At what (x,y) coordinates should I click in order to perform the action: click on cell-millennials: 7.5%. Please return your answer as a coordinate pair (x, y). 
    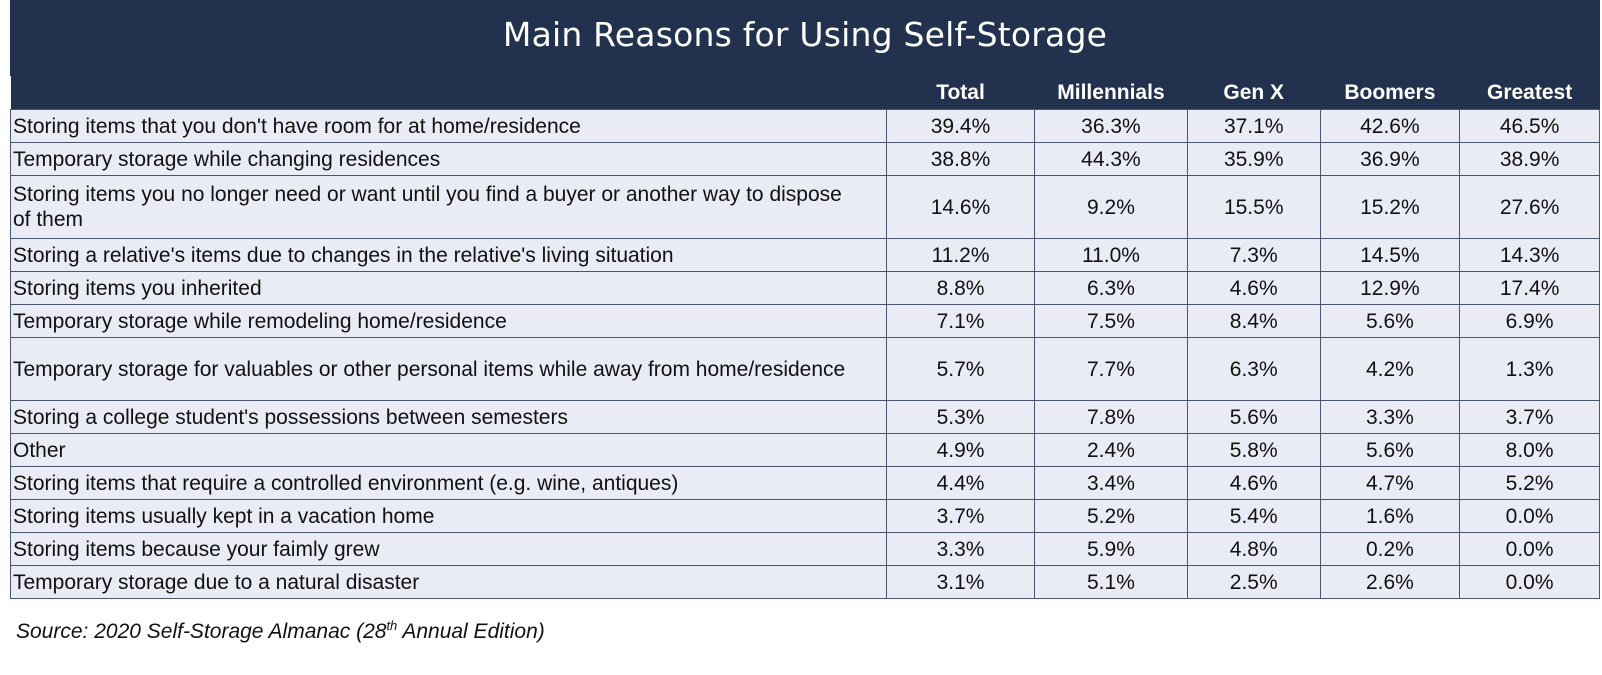
    Looking at the image, I should click on (1110, 321).